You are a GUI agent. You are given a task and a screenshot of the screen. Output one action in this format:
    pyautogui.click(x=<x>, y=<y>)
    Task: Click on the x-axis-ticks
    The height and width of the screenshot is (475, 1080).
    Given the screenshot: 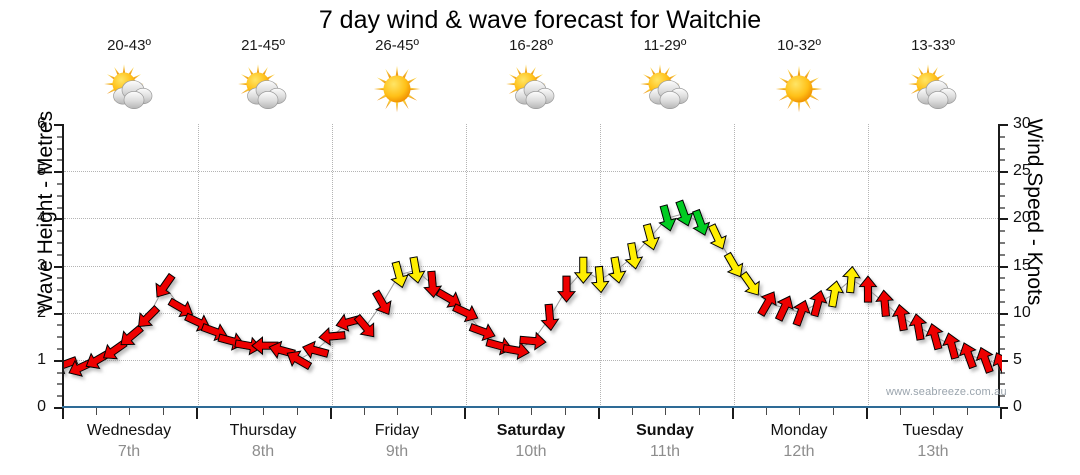 What is the action you would take?
    pyautogui.click(x=532, y=414)
    